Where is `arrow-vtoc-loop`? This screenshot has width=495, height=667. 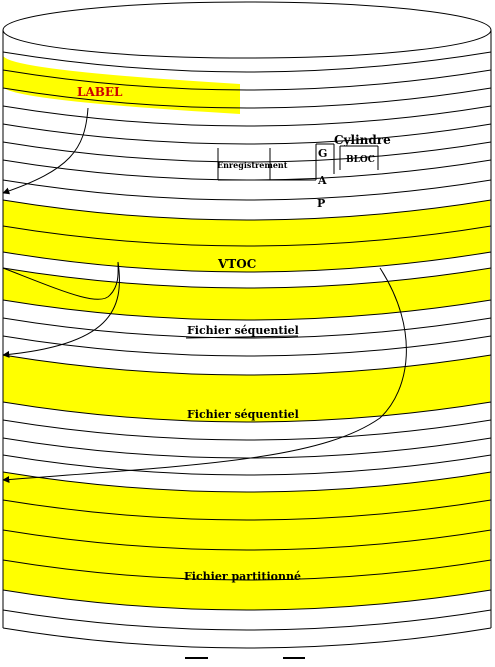
arrow-vtoc-loop is located at coordinates (60, 280).